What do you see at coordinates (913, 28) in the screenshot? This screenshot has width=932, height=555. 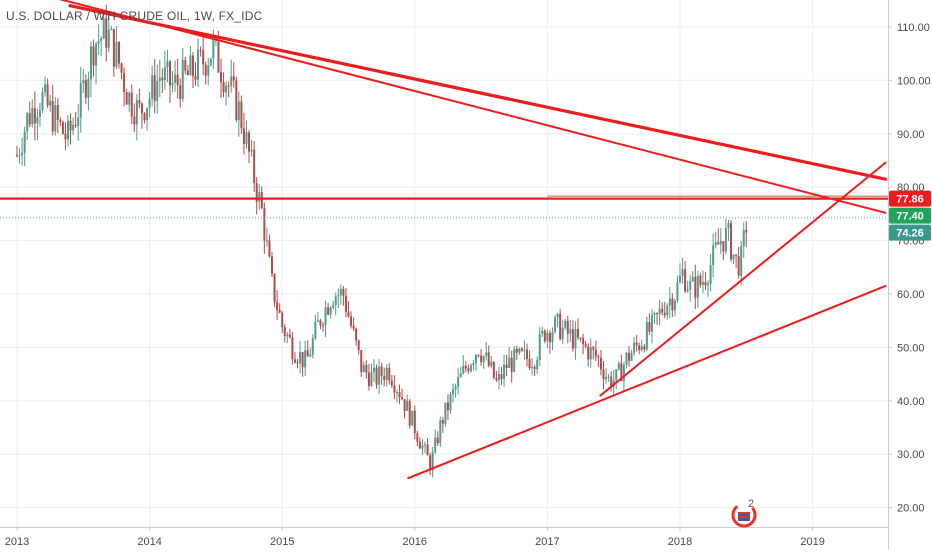 I see `y-tick-label: 110.00` at bounding box center [913, 28].